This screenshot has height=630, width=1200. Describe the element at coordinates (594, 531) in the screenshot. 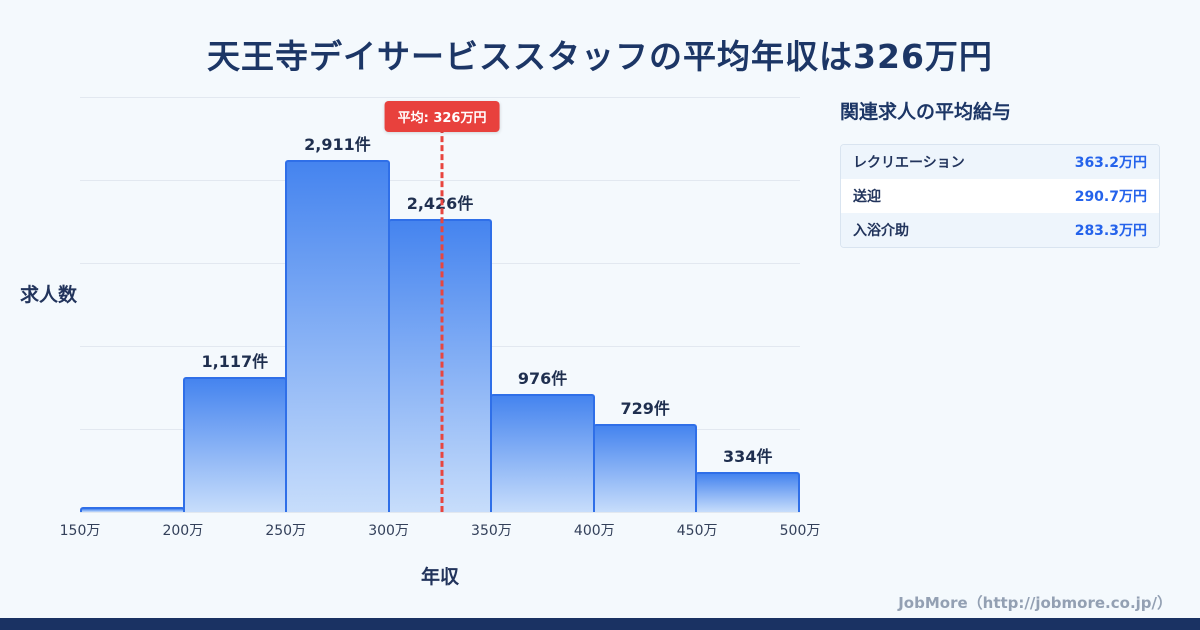

I see `x-tick-label: 400万` at that location.